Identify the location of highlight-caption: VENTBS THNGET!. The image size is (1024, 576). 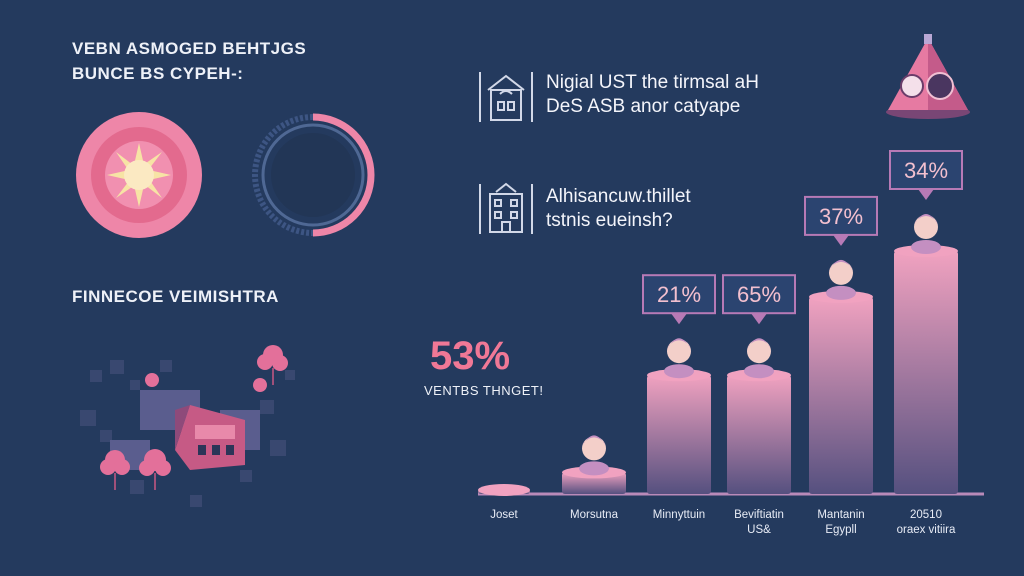
(484, 390).